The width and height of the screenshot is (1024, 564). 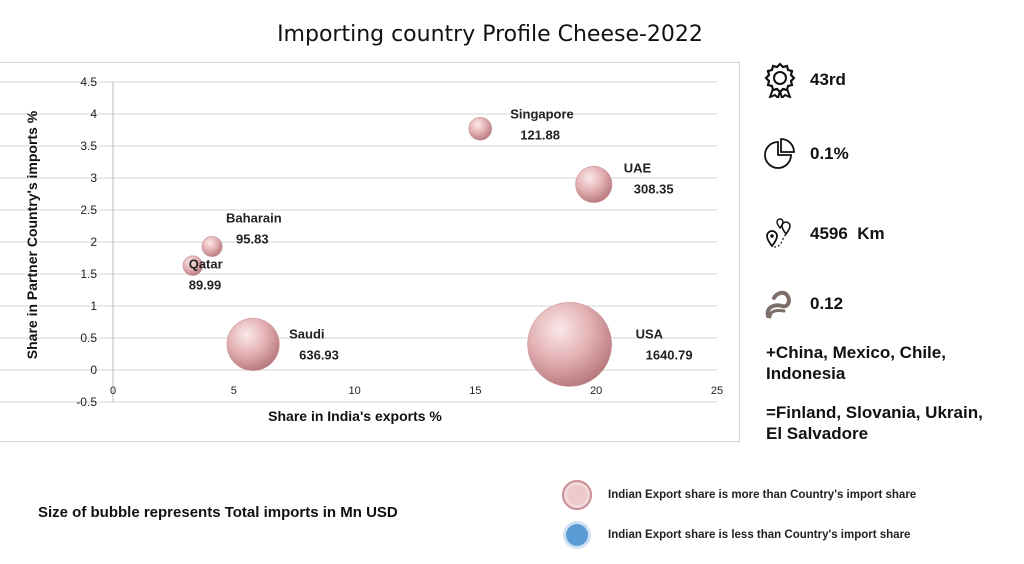 I want to click on map-pins-icon, so click(x=780, y=234).